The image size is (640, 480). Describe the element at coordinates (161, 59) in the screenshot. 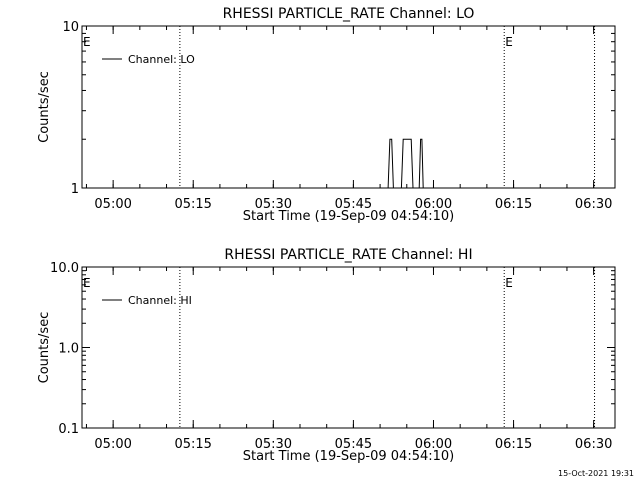

I see `legend-label: Channel: LO` at that location.